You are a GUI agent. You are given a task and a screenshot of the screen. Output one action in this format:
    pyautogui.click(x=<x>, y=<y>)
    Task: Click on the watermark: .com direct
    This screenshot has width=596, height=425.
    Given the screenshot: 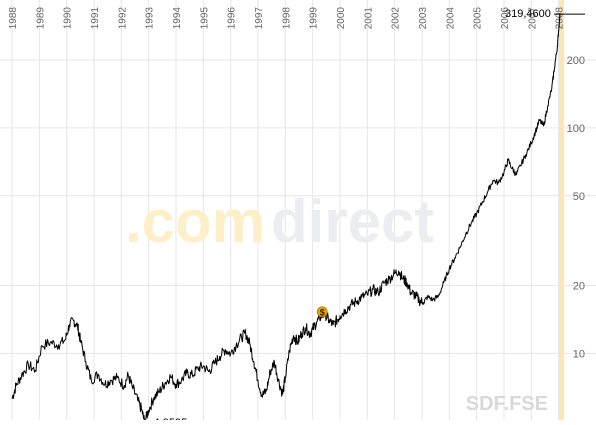 What is the action you would take?
    pyautogui.click(x=279, y=221)
    